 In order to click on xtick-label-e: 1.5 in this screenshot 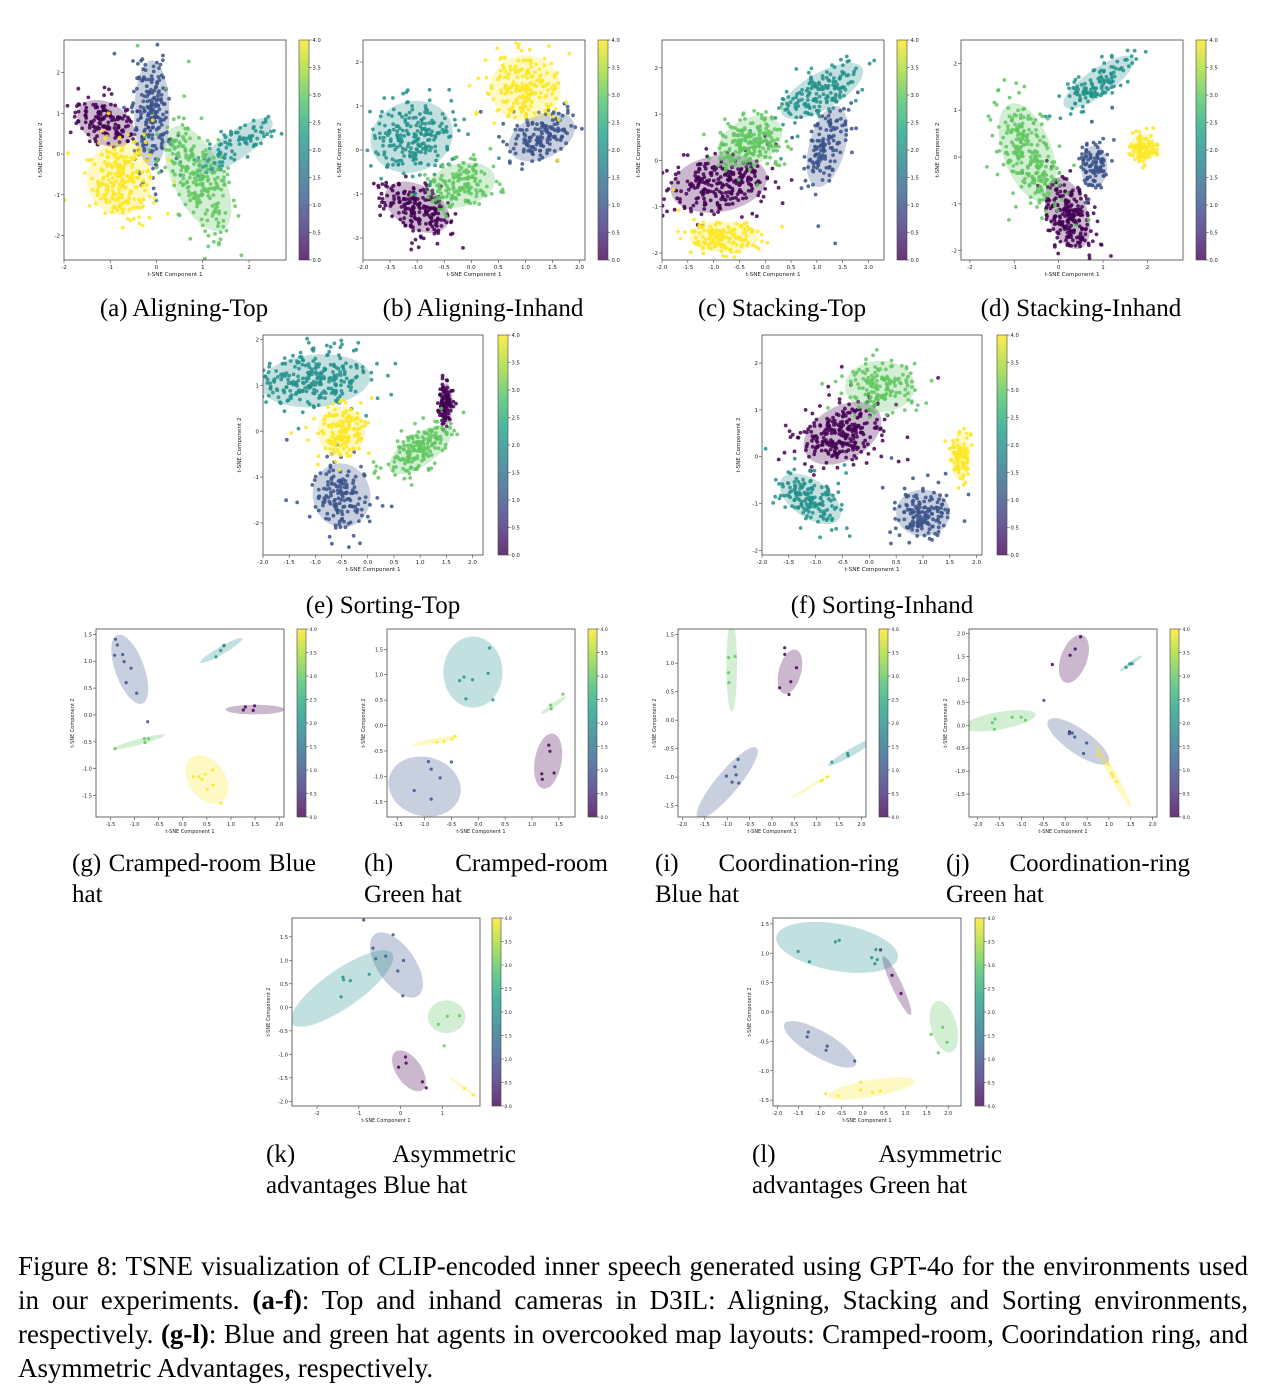, I will do `click(446, 563)`.